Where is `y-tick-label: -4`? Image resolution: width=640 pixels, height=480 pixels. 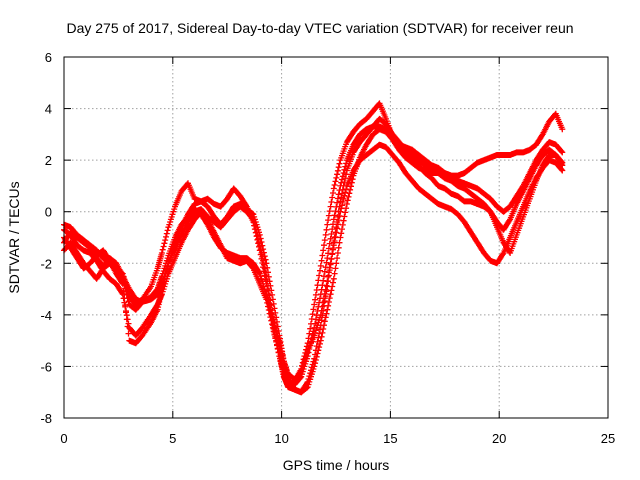 y-tick-label: -4 is located at coordinates (46, 315).